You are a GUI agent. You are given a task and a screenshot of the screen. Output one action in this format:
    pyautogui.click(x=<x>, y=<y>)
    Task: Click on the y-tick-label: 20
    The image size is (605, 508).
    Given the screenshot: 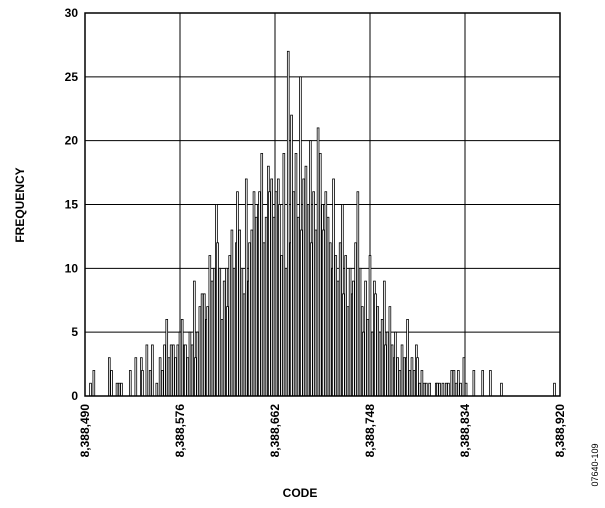 What is the action you would take?
    pyautogui.click(x=72, y=141)
    